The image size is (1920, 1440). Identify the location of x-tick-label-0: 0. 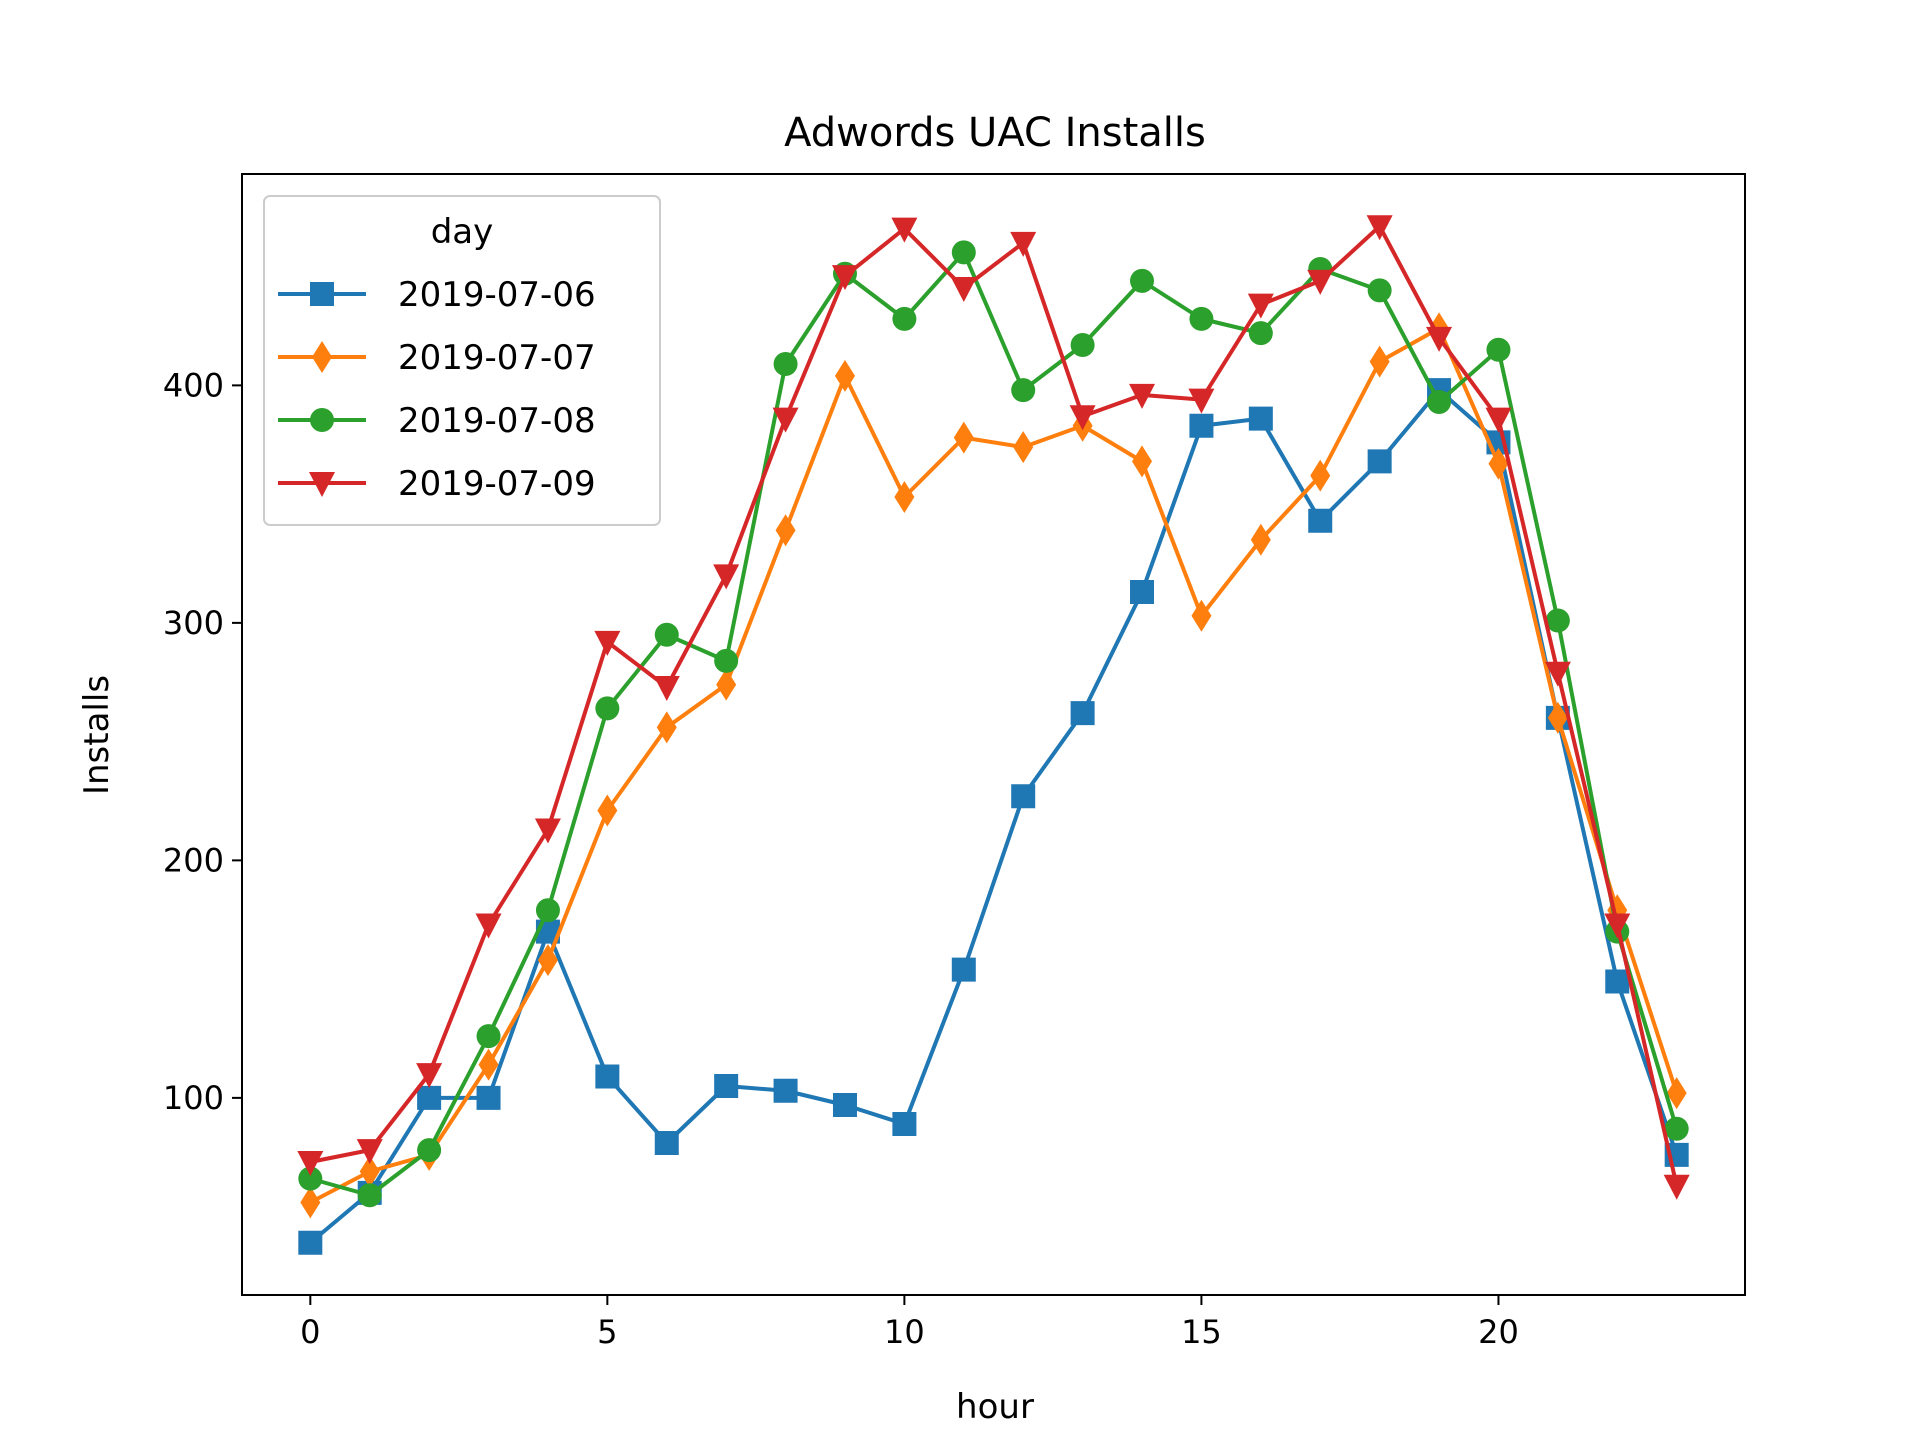
(310, 1332).